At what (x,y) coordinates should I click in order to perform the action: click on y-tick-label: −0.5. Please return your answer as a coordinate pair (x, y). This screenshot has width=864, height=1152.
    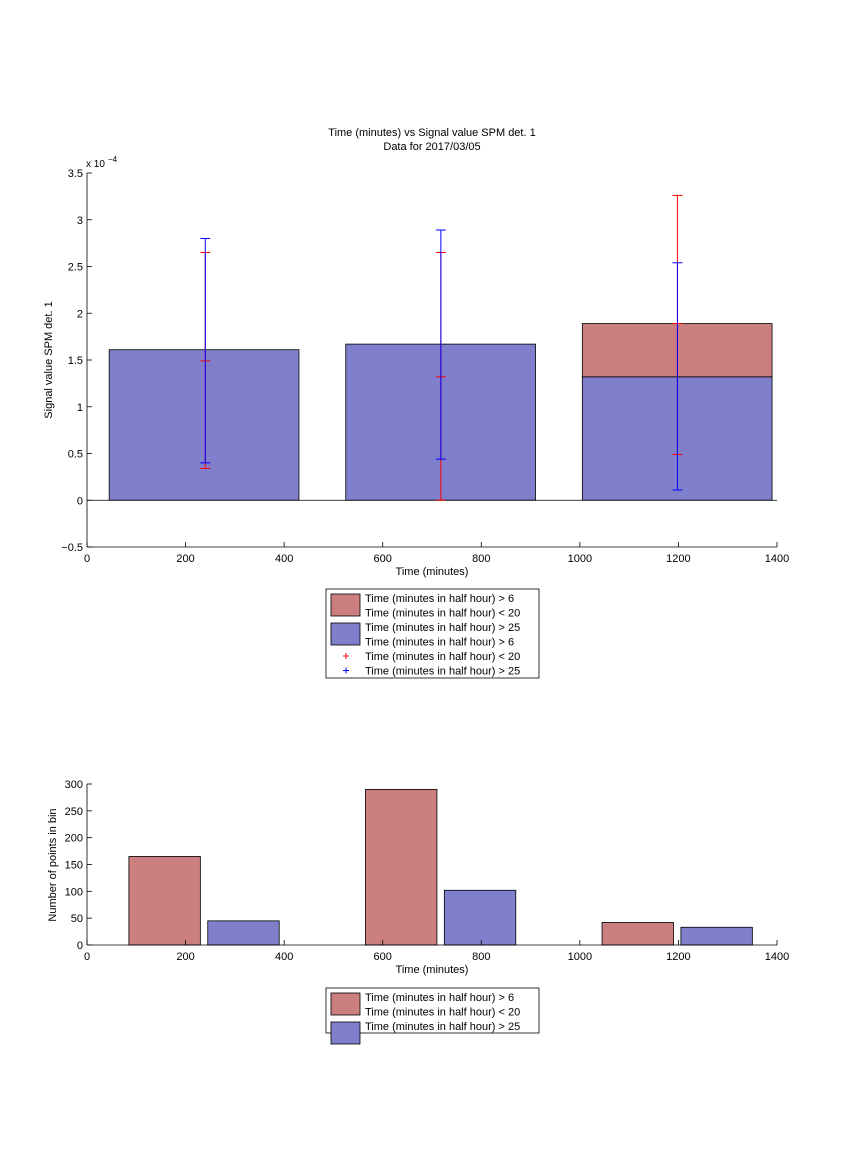
    Looking at the image, I should click on (72, 548).